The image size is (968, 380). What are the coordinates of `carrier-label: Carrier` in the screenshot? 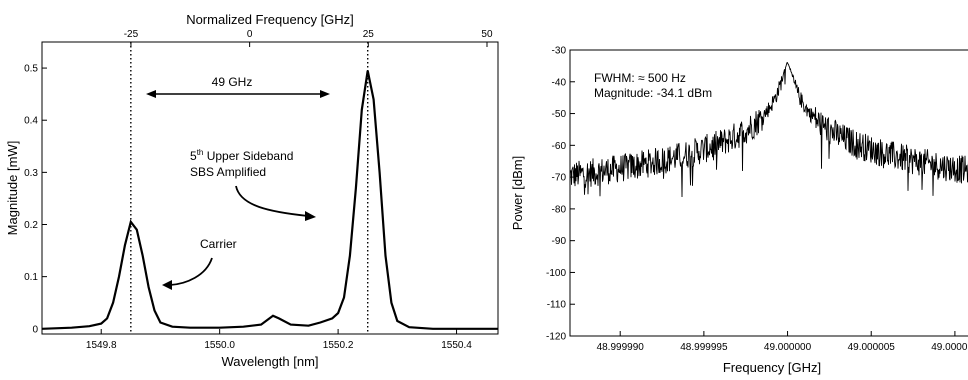 It's located at (218, 244).